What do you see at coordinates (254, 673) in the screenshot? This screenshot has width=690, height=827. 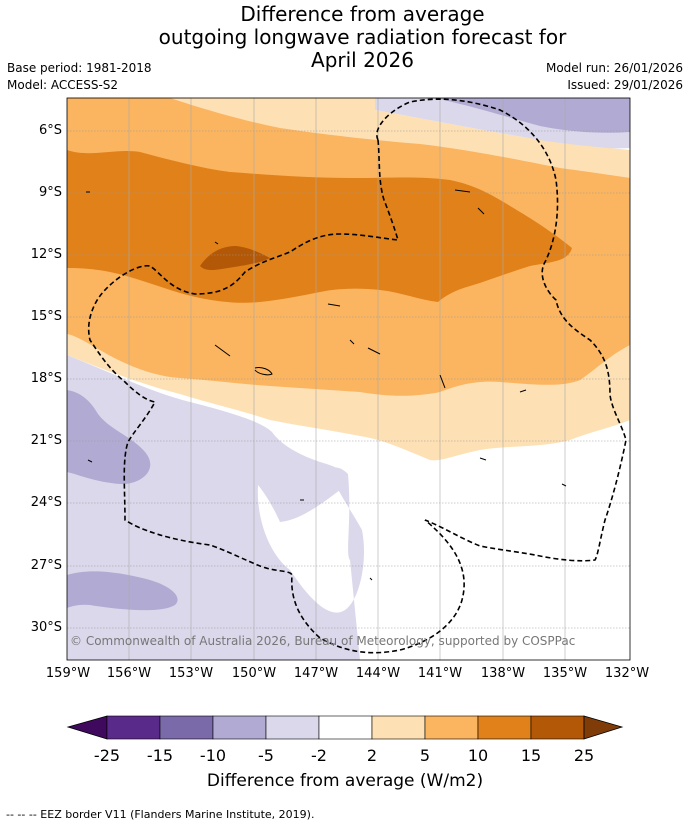 I see `lon-label-150w: 150°W` at bounding box center [254, 673].